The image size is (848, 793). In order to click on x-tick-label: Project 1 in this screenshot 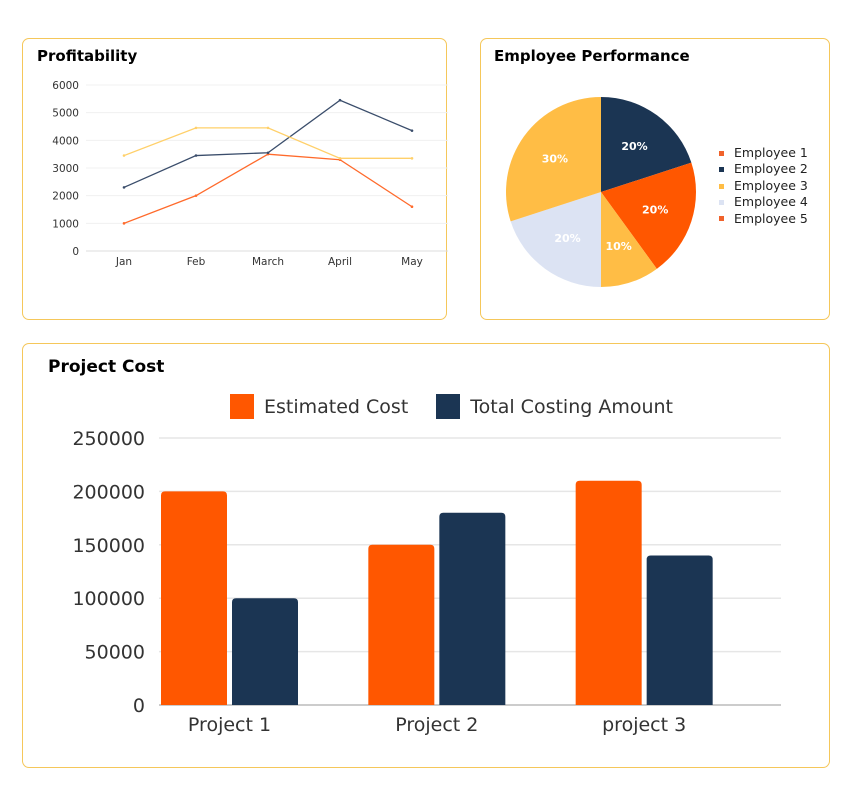, I will do `click(229, 725)`.